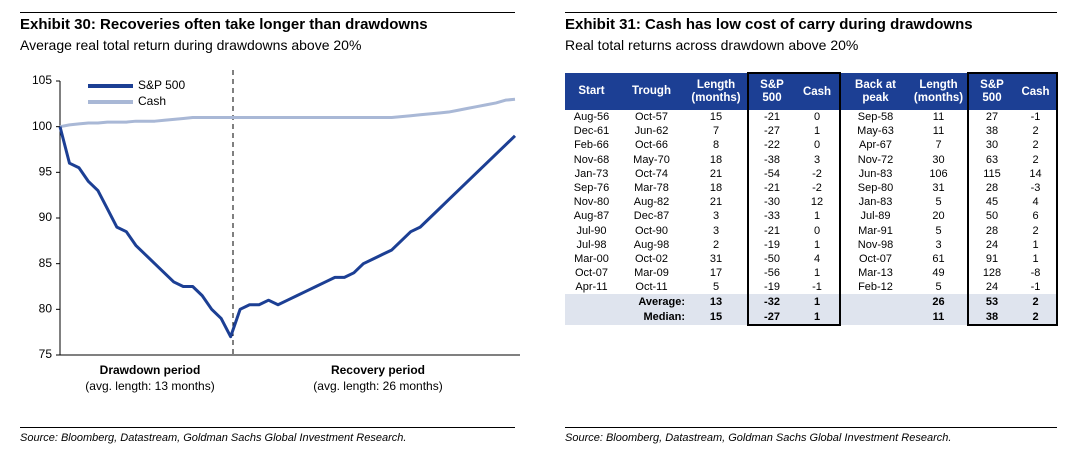 The image size is (1070, 453). I want to click on table-cell: 18, so click(716, 159).